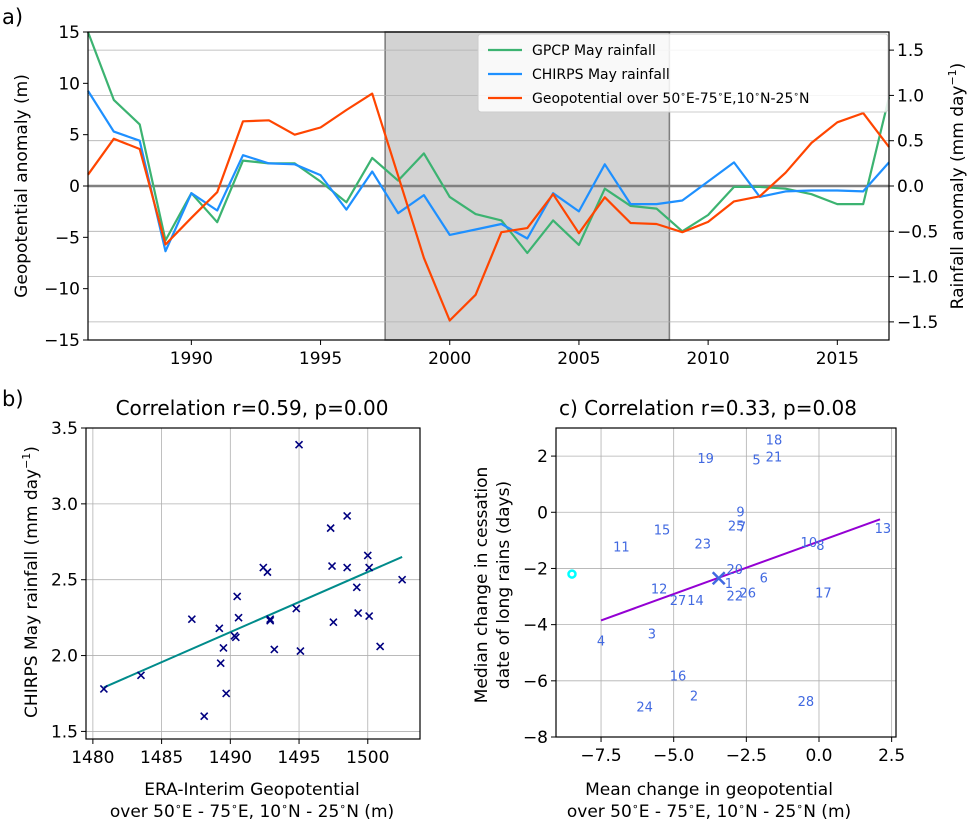 Image resolution: width=974 pixels, height=824 pixels. Describe the element at coordinates (74, 187) in the screenshot. I see `y-tick-label: 0` at that location.